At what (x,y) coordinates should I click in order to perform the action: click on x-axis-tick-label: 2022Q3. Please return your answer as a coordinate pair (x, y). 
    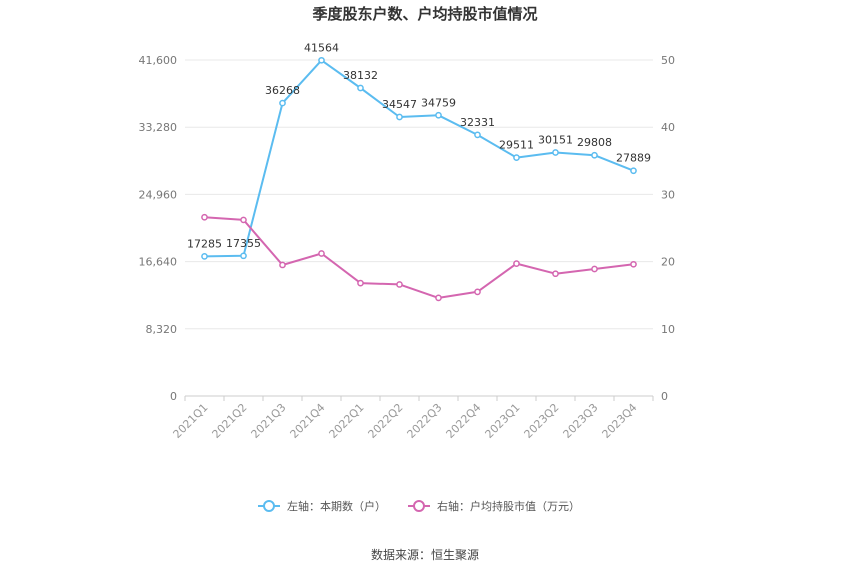
    Looking at the image, I should click on (425, 421).